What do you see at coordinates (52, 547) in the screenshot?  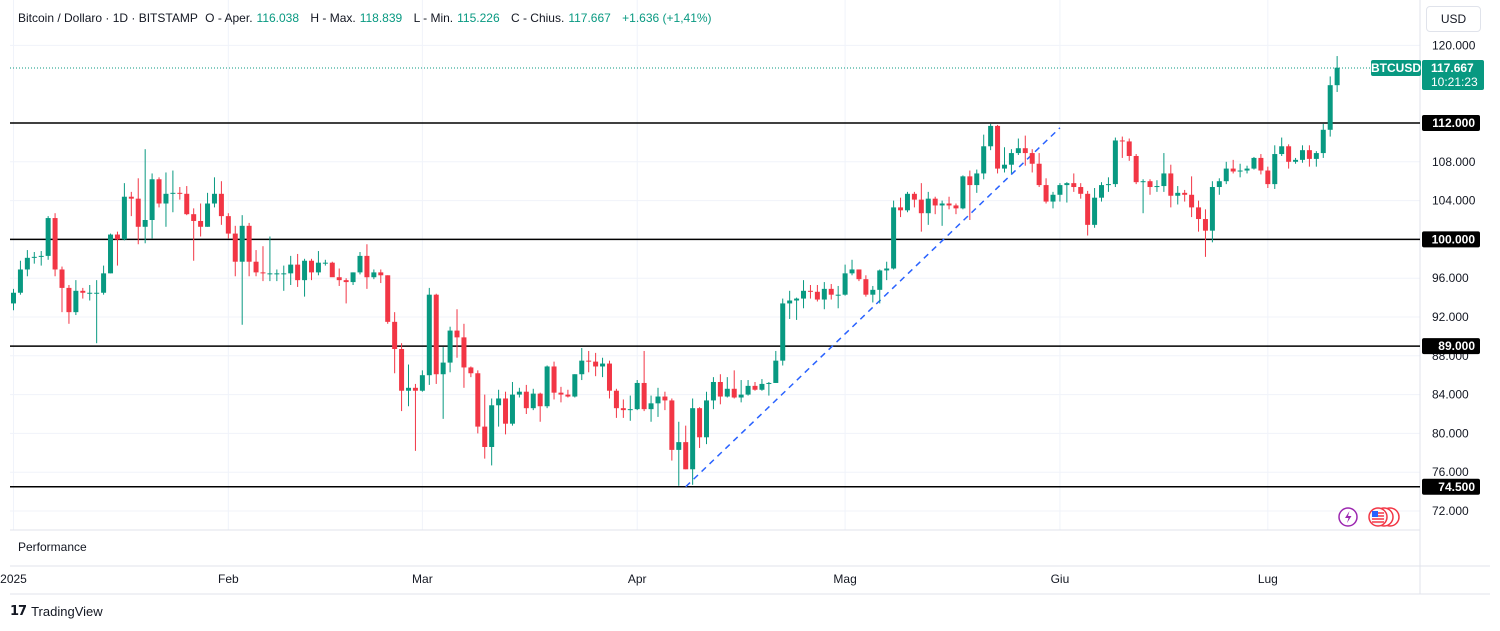 I see `performance-label: Performance` at bounding box center [52, 547].